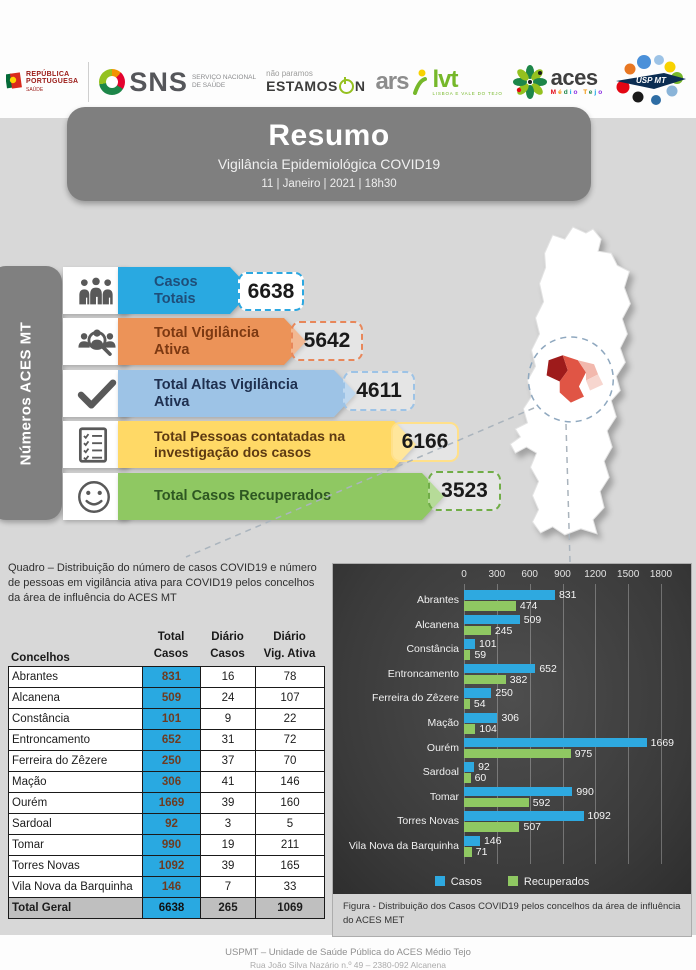 The image size is (696, 970). What do you see at coordinates (595, 574) in the screenshot?
I see `chart-axis-tick: 1200` at bounding box center [595, 574].